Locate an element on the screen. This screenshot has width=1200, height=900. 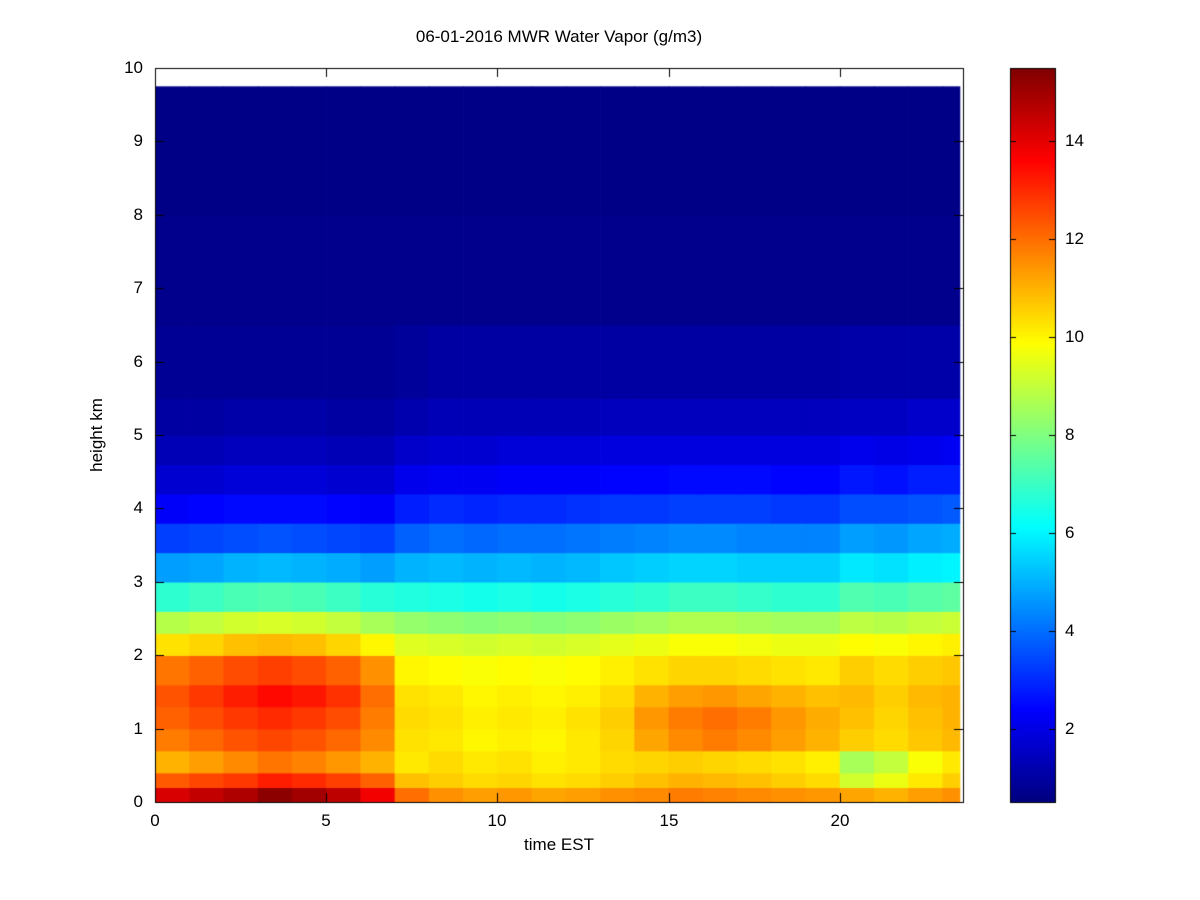
colorbar-tick-label: 8 is located at coordinates (1070, 434).